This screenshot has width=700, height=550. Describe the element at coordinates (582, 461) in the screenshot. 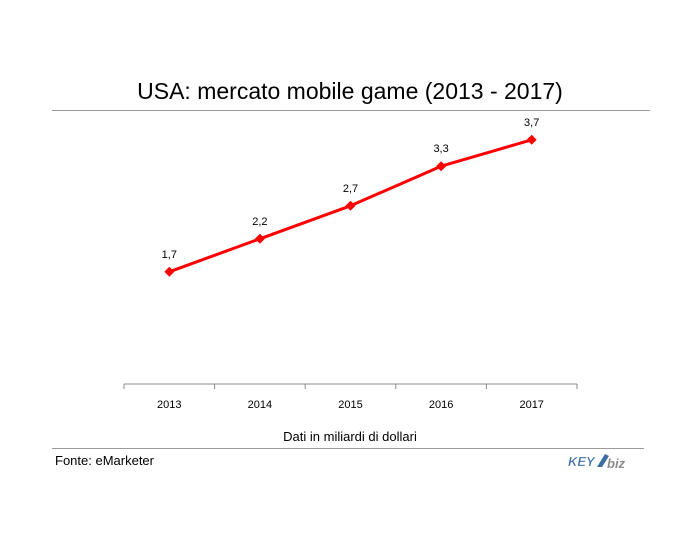

I see `svg-text: KEY` at that location.